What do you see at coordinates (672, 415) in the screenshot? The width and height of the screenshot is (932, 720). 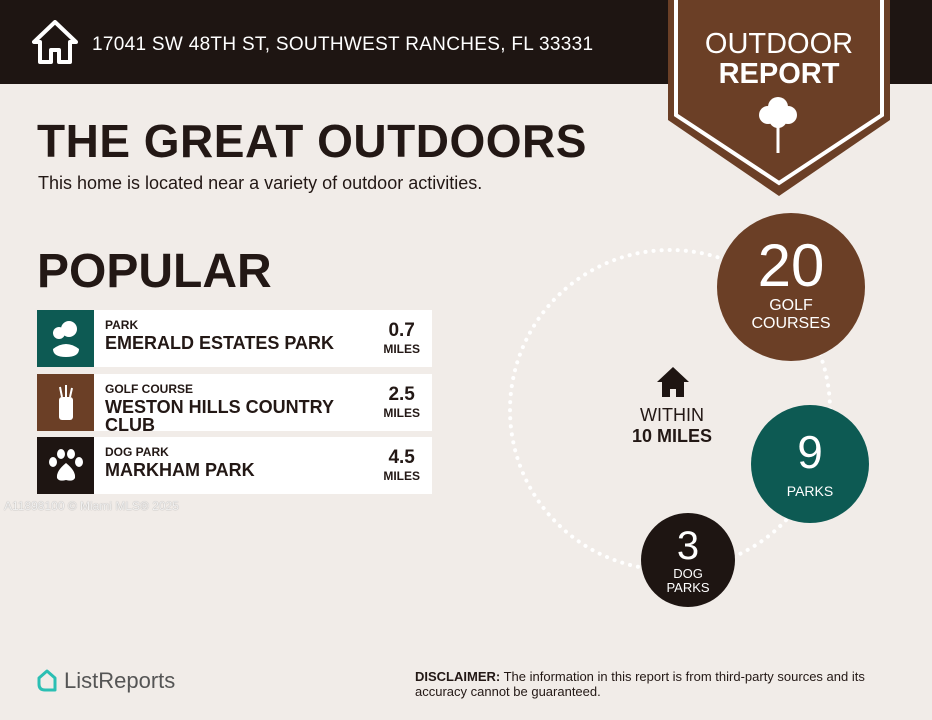 I see `within-line1: WITHIN` at bounding box center [672, 415].